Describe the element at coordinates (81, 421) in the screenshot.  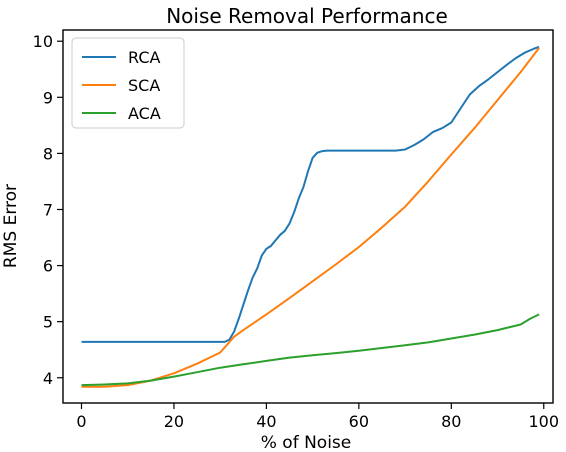
I see `x-tick-label: 0` at that location.